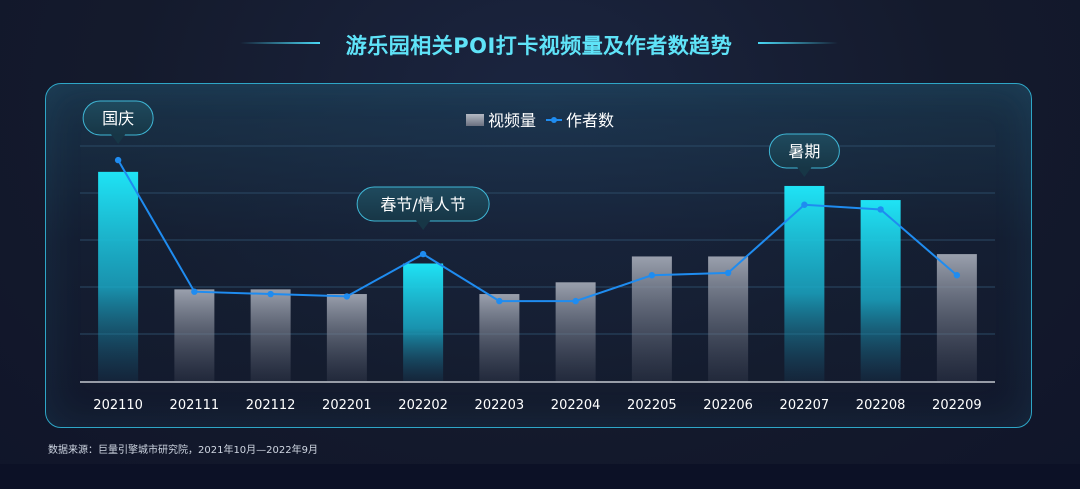 The image size is (1080, 489). Describe the element at coordinates (500, 405) in the screenshot. I see `x-tick-label: 202203` at that location.